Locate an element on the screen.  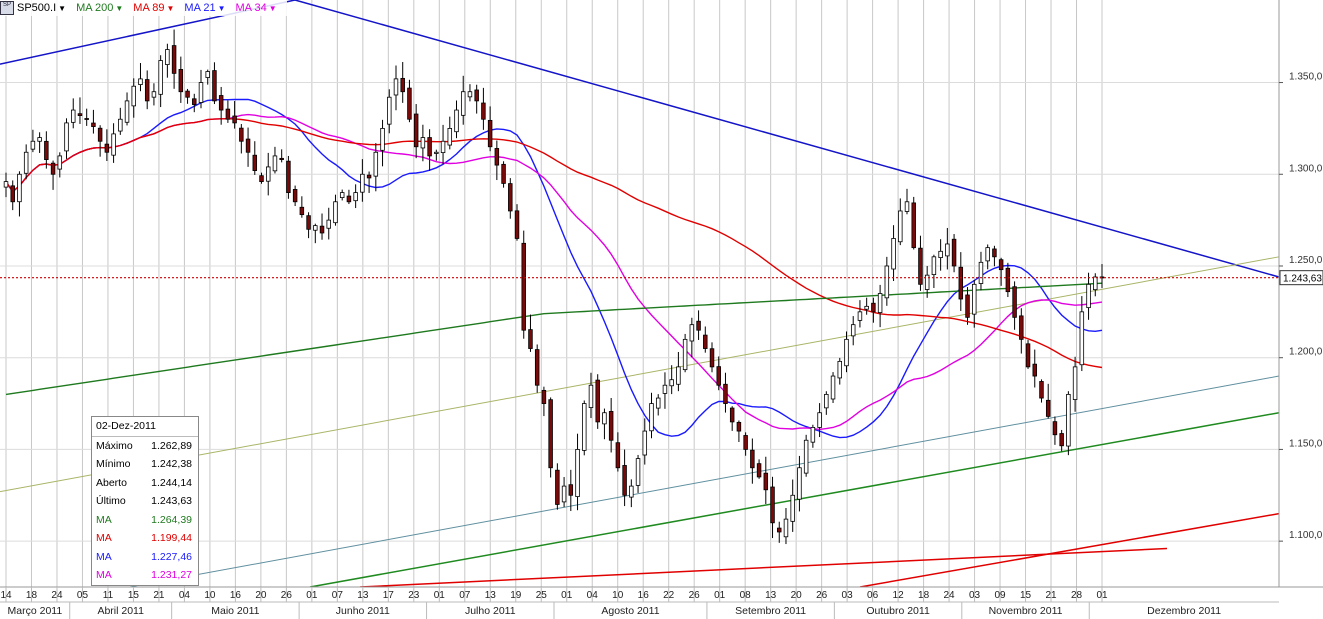
price-tick-label: 1.300,0 is located at coordinates (1306, 168).